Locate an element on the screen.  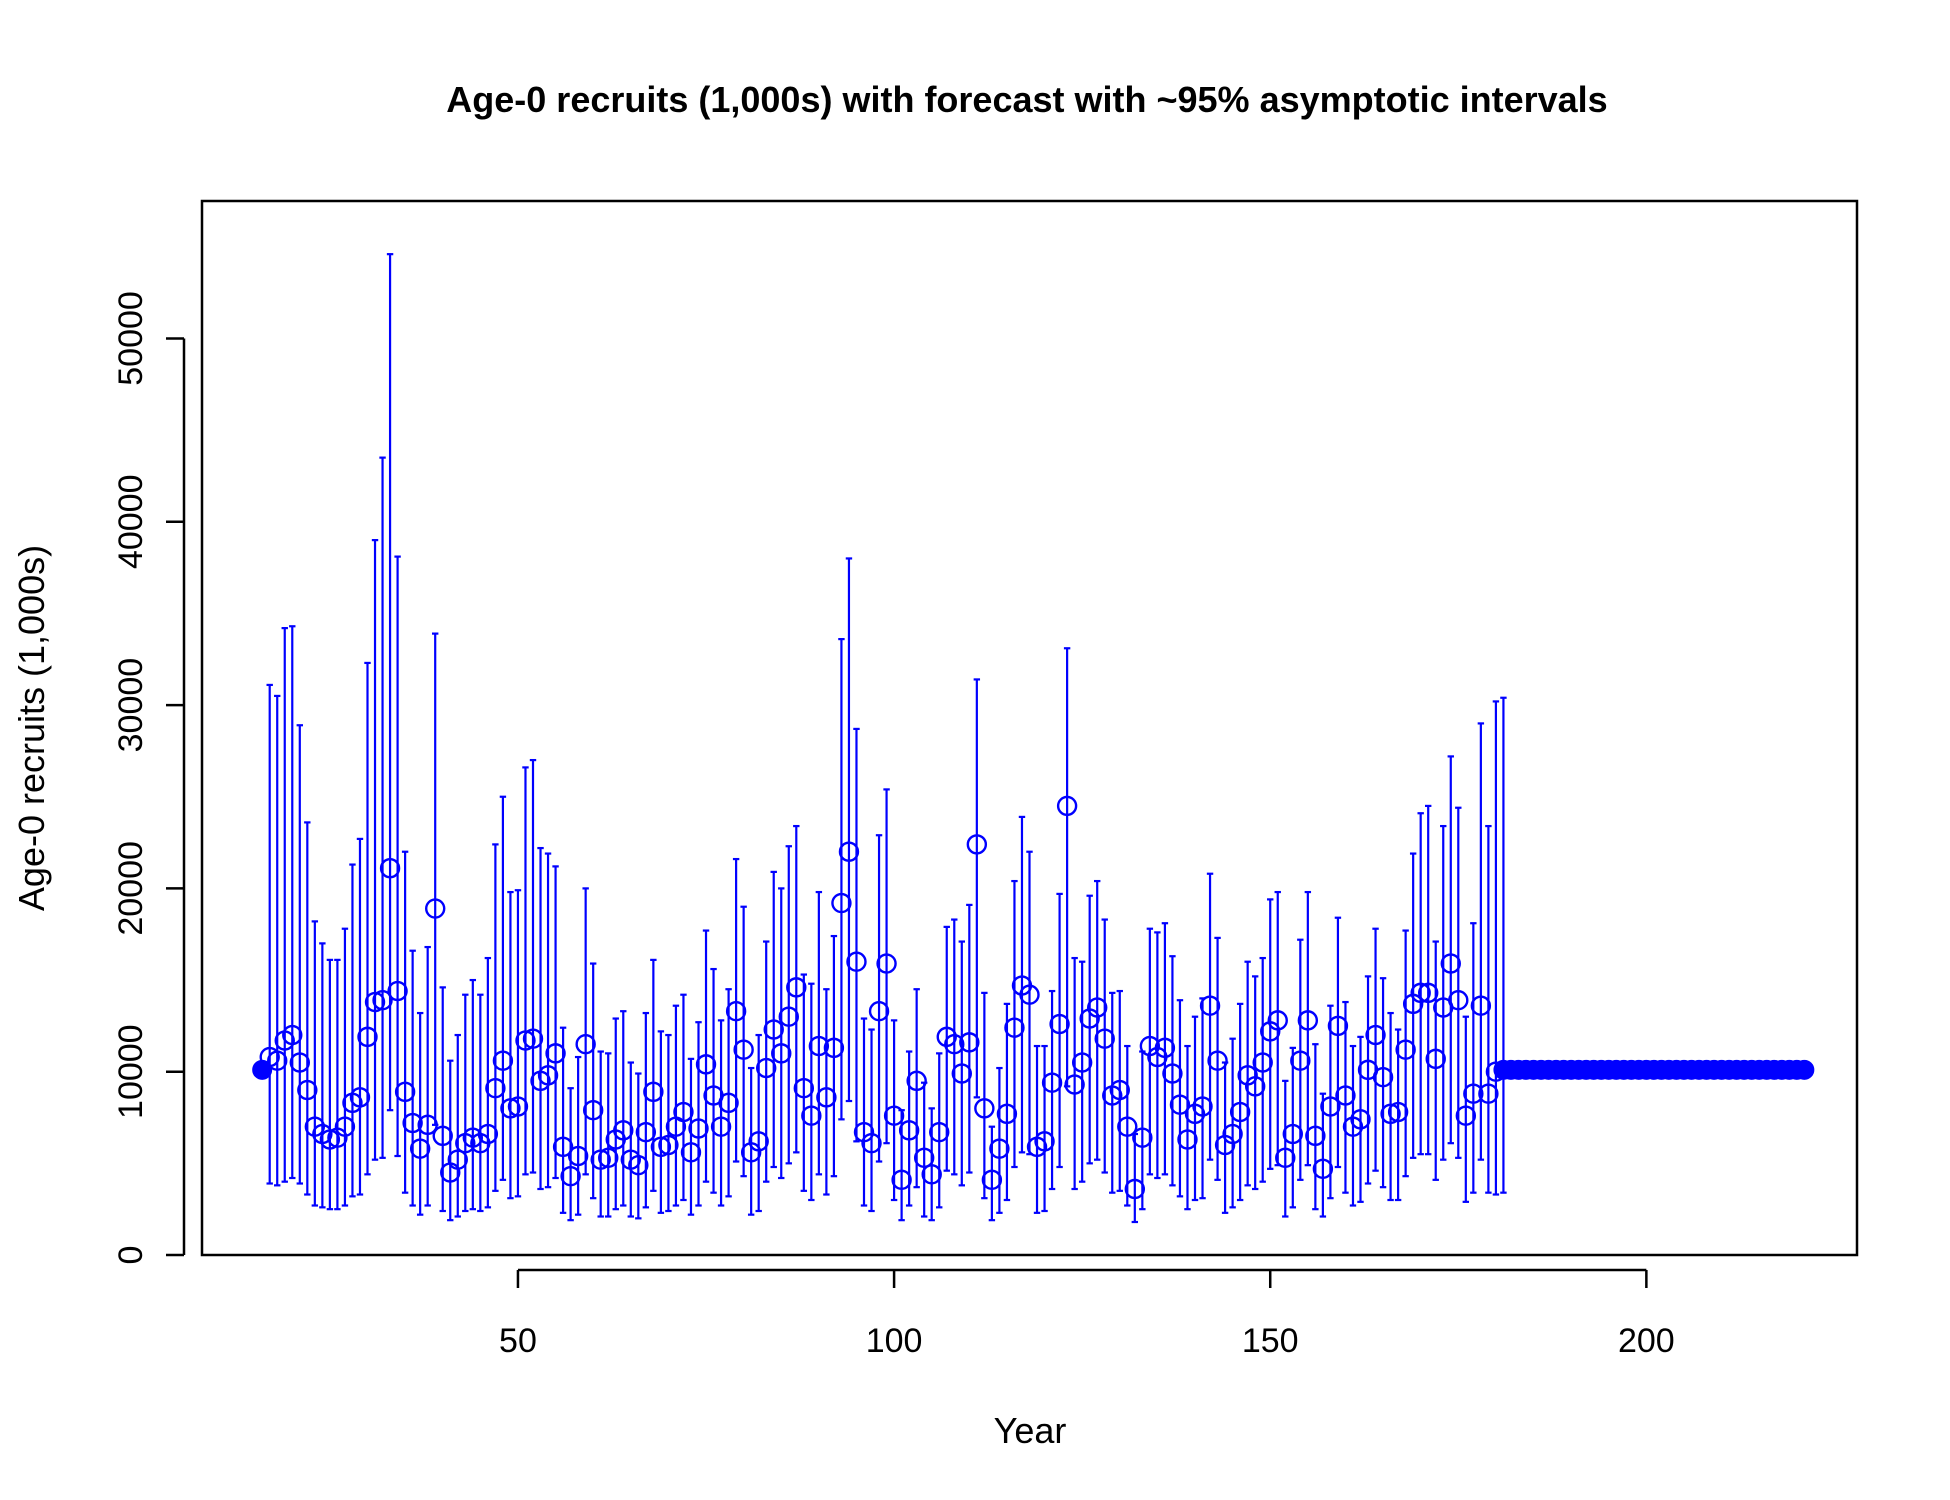
virgin-point is located at coordinates (262, 1069).